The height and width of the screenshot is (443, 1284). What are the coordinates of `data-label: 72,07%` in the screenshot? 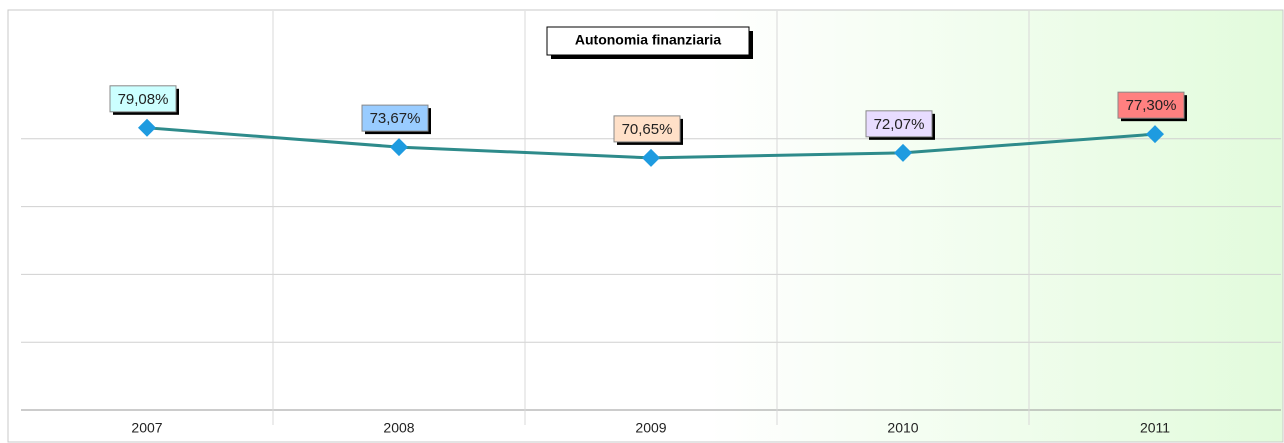 It's located at (899, 124).